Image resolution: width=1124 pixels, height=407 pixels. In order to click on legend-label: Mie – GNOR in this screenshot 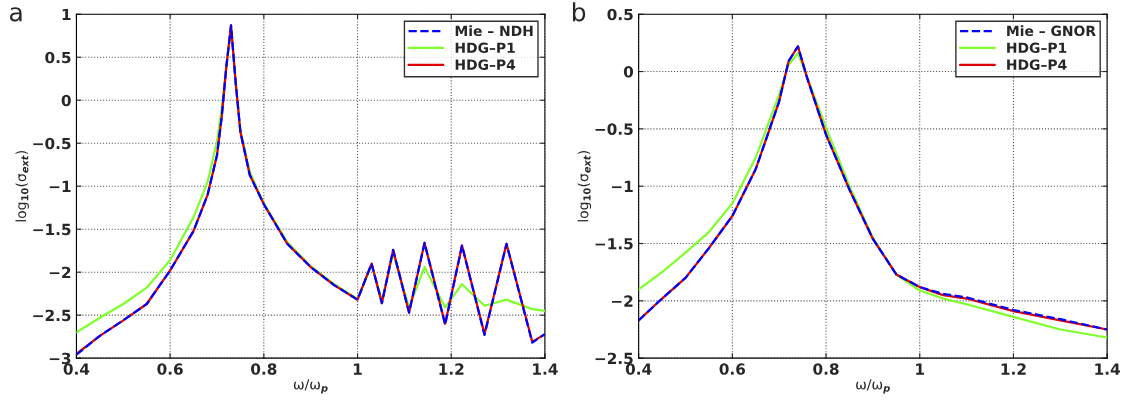, I will do `click(1051, 31)`.